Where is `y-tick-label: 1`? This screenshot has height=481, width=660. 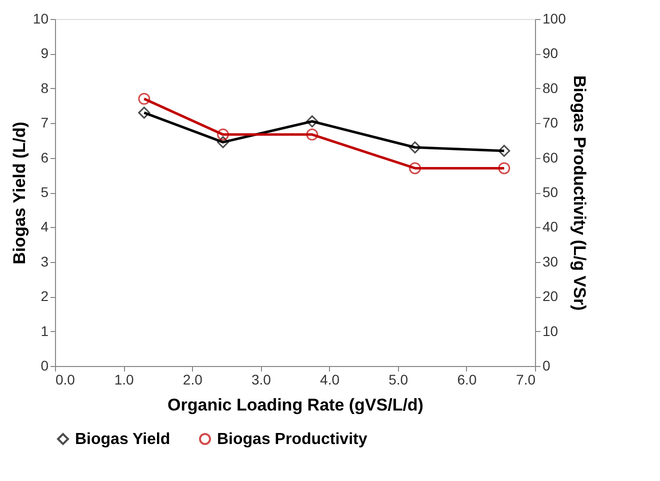 y-tick-label: 1 is located at coordinates (44, 330).